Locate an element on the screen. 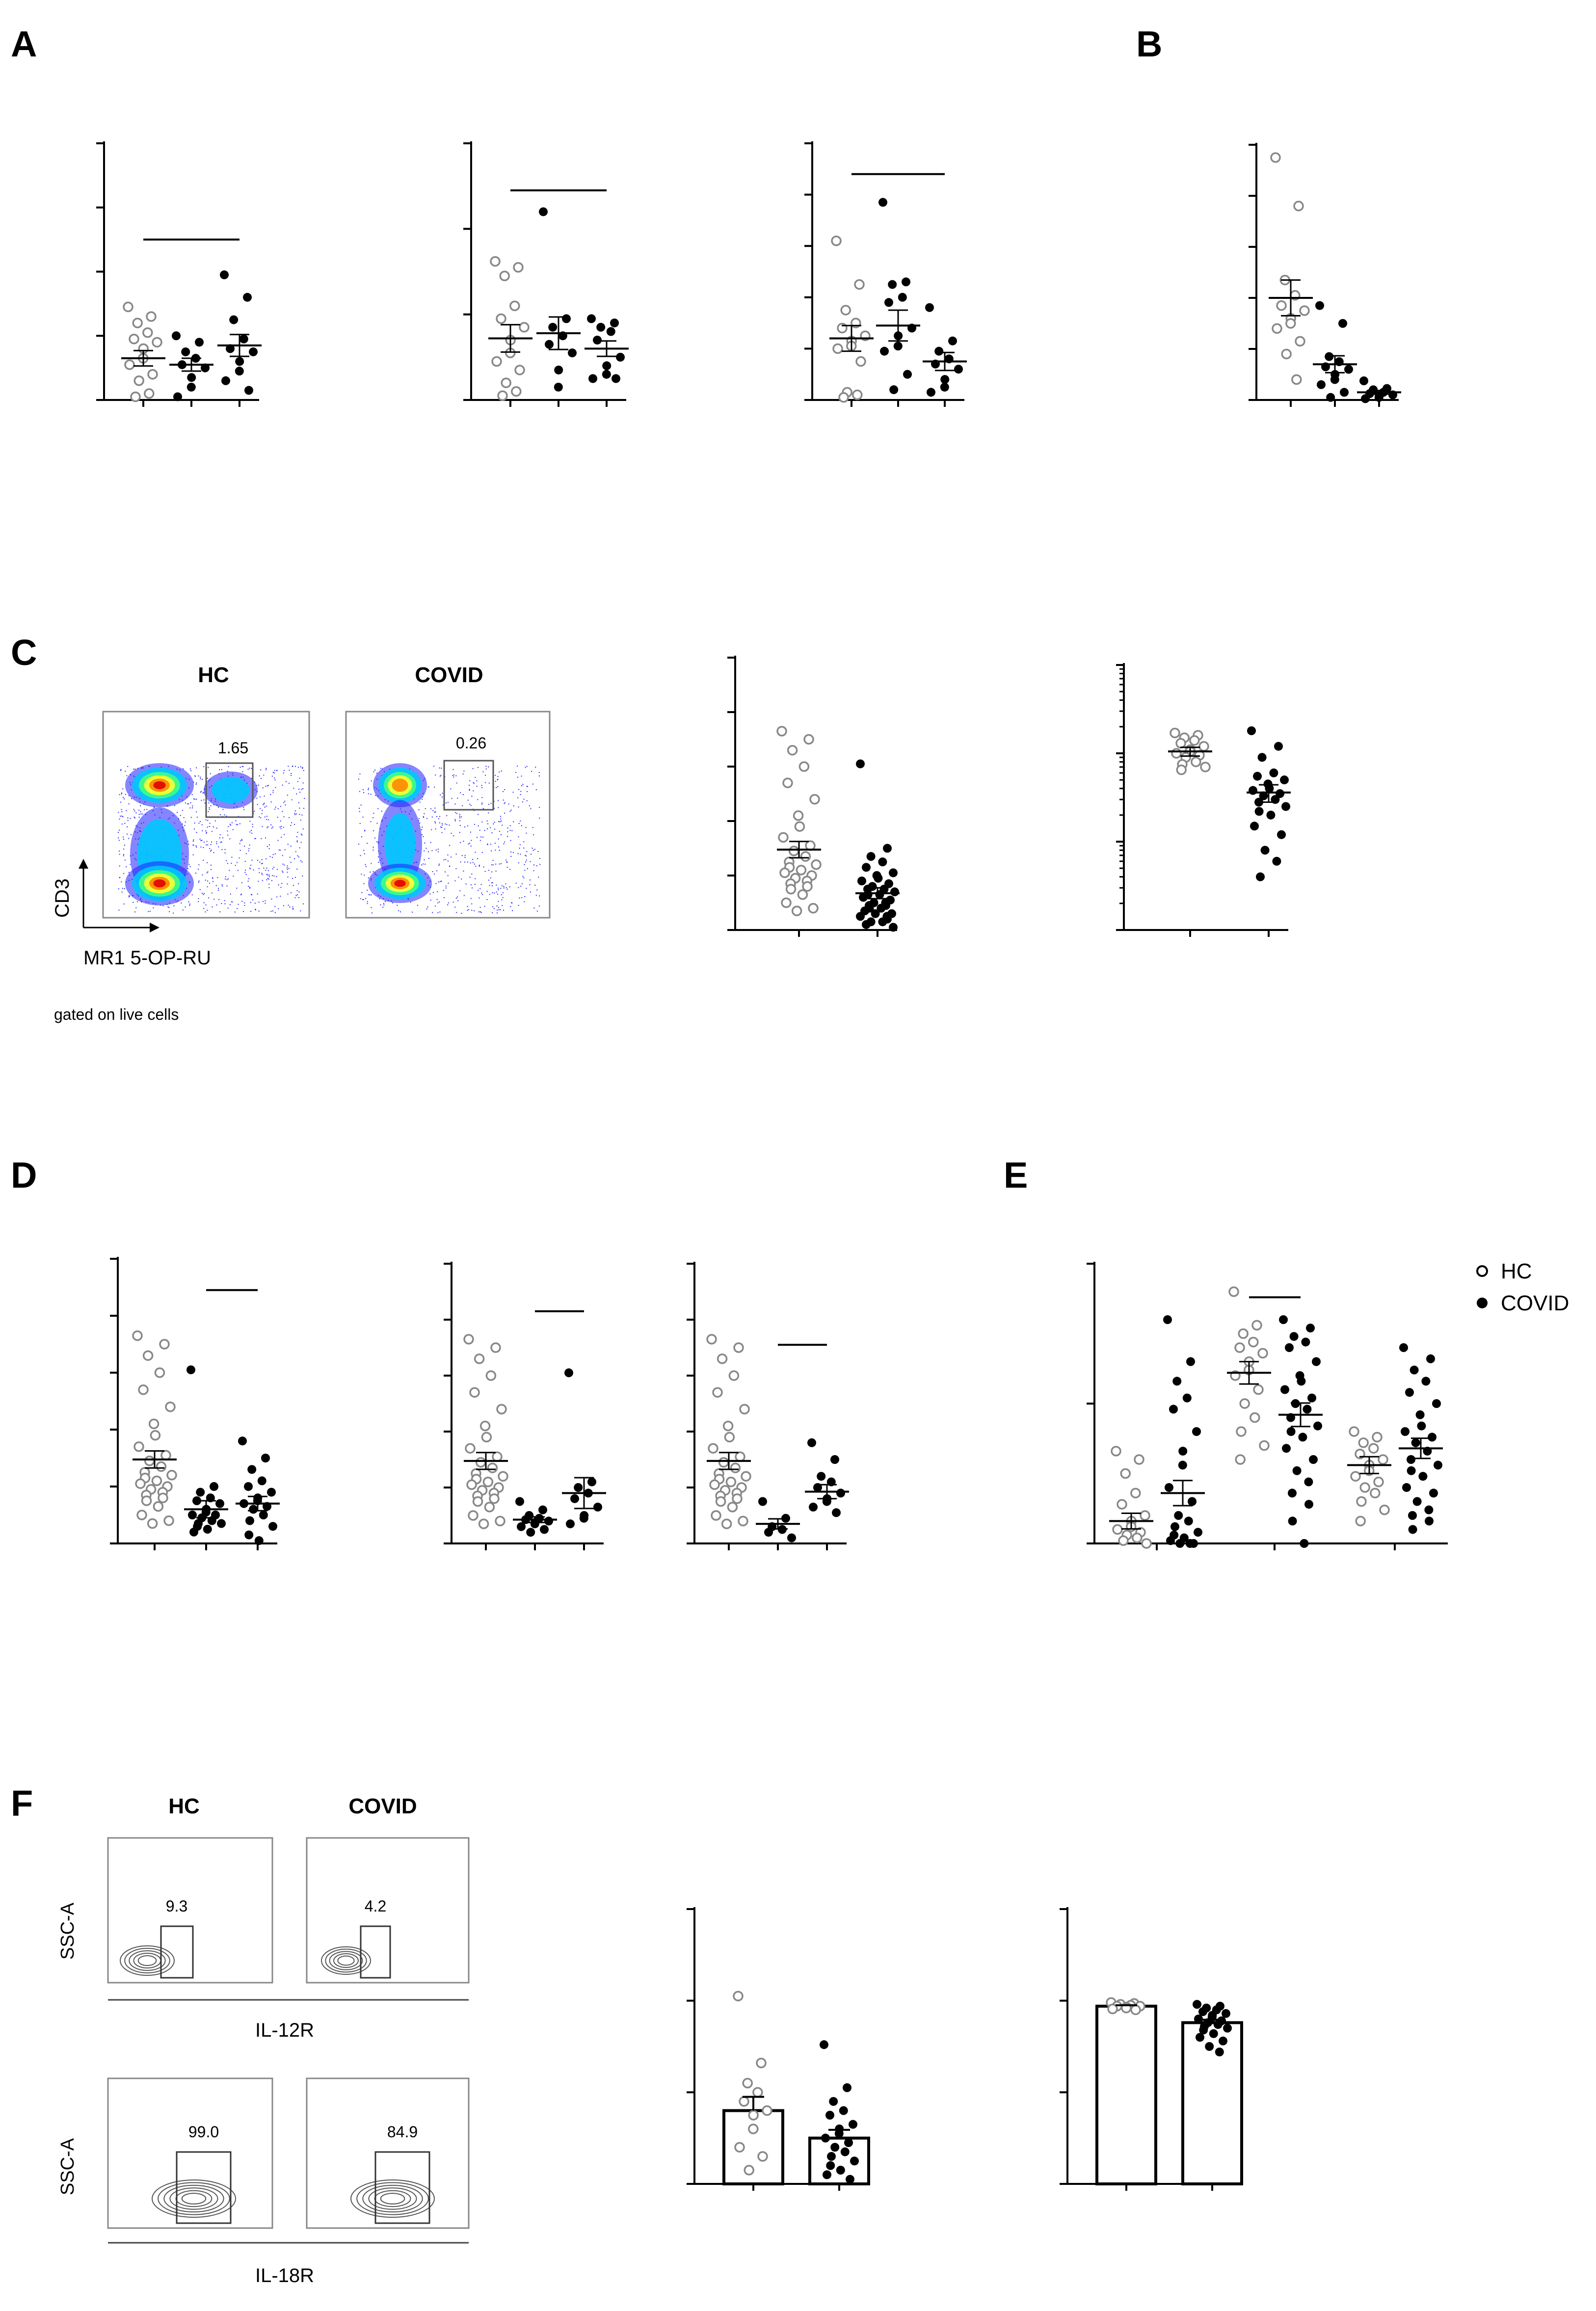 The image size is (1596, 2311). legend-e: HC COVID is located at coordinates (1523, 1287).